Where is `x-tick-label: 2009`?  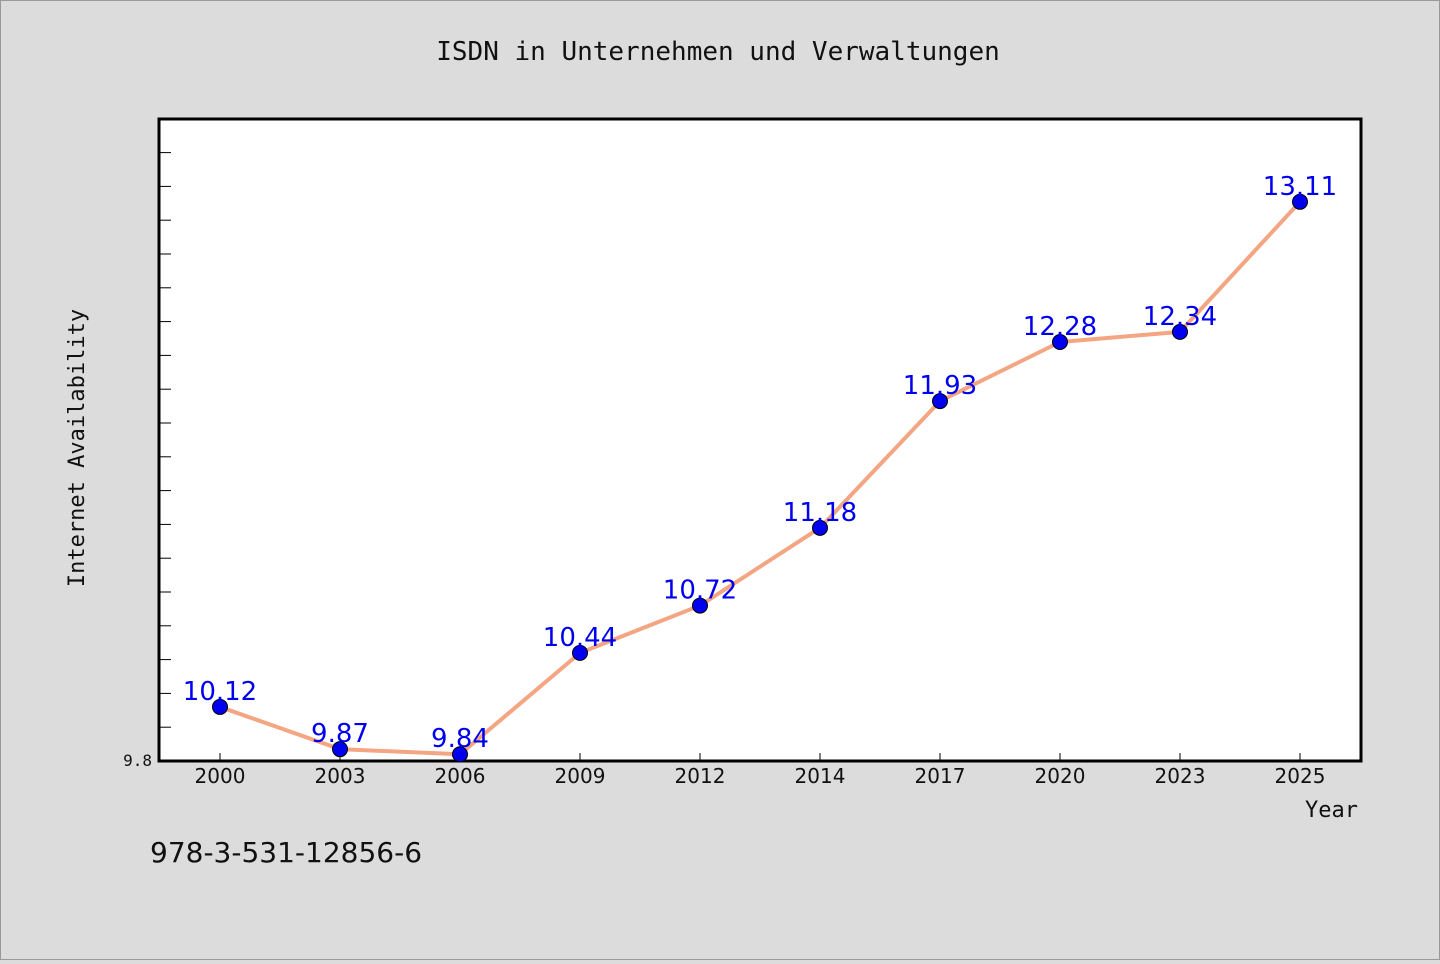 x-tick-label: 2009 is located at coordinates (580, 776).